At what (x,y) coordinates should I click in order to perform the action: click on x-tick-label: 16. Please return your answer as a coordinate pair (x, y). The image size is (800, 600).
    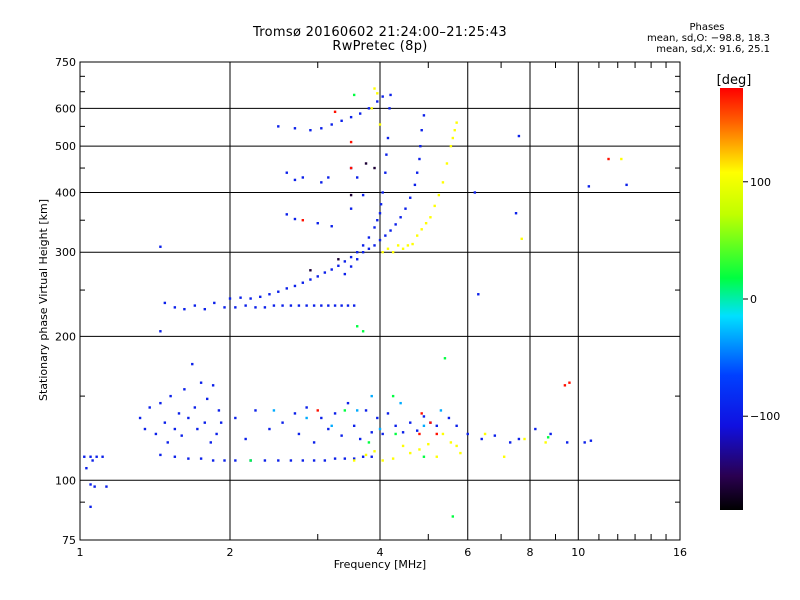
    Looking at the image, I should click on (680, 552).